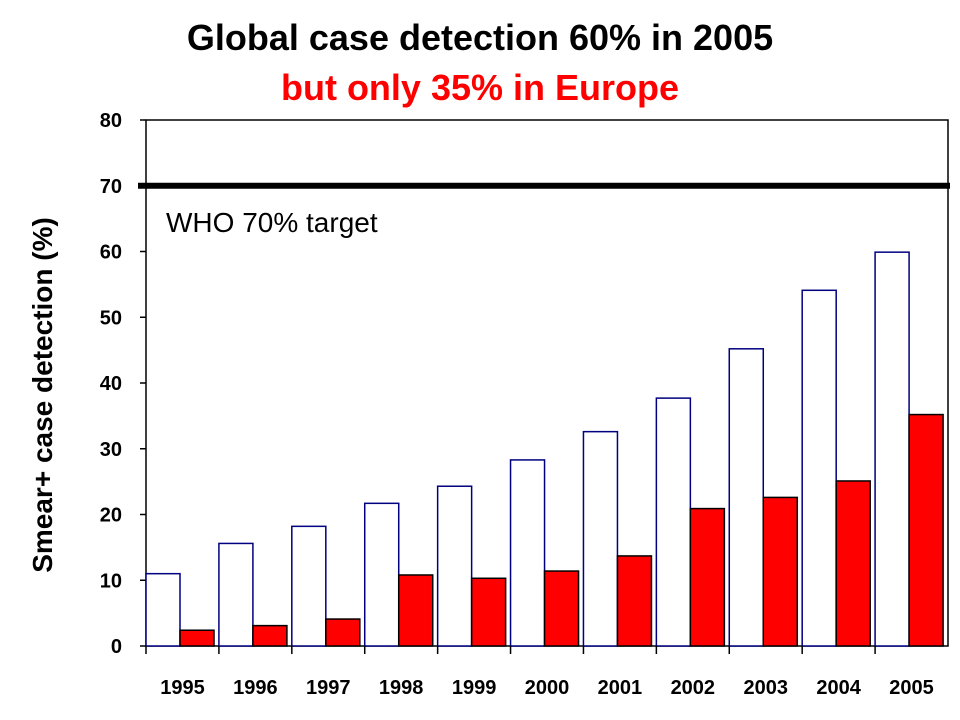 This screenshot has height=720, width=960. I want to click on y-tick-label: 80, so click(111, 121).